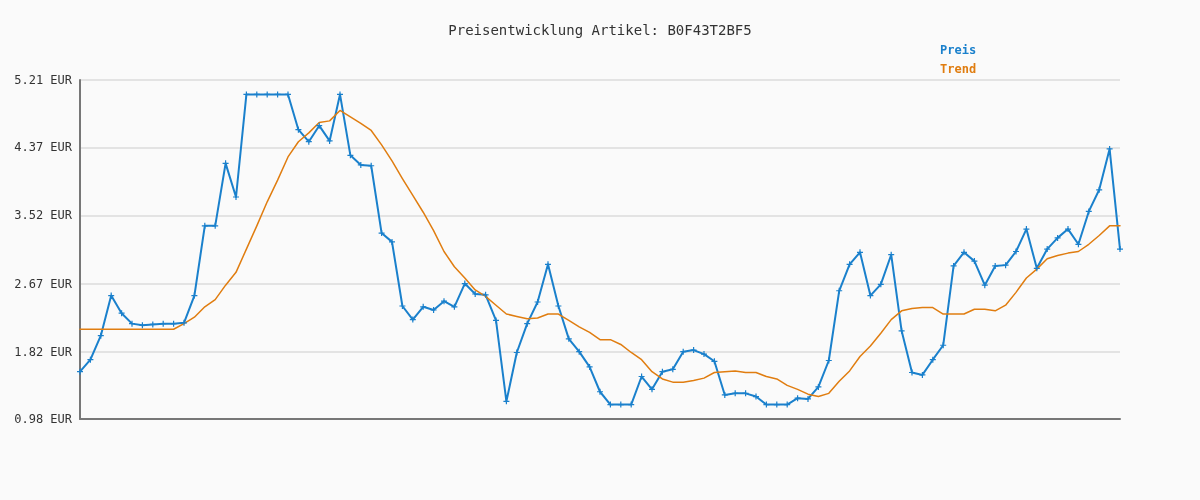 This screenshot has width=1200, height=500. Describe the element at coordinates (43, 147) in the screenshot. I see `y-tick-label: 4.37 EUR` at that location.